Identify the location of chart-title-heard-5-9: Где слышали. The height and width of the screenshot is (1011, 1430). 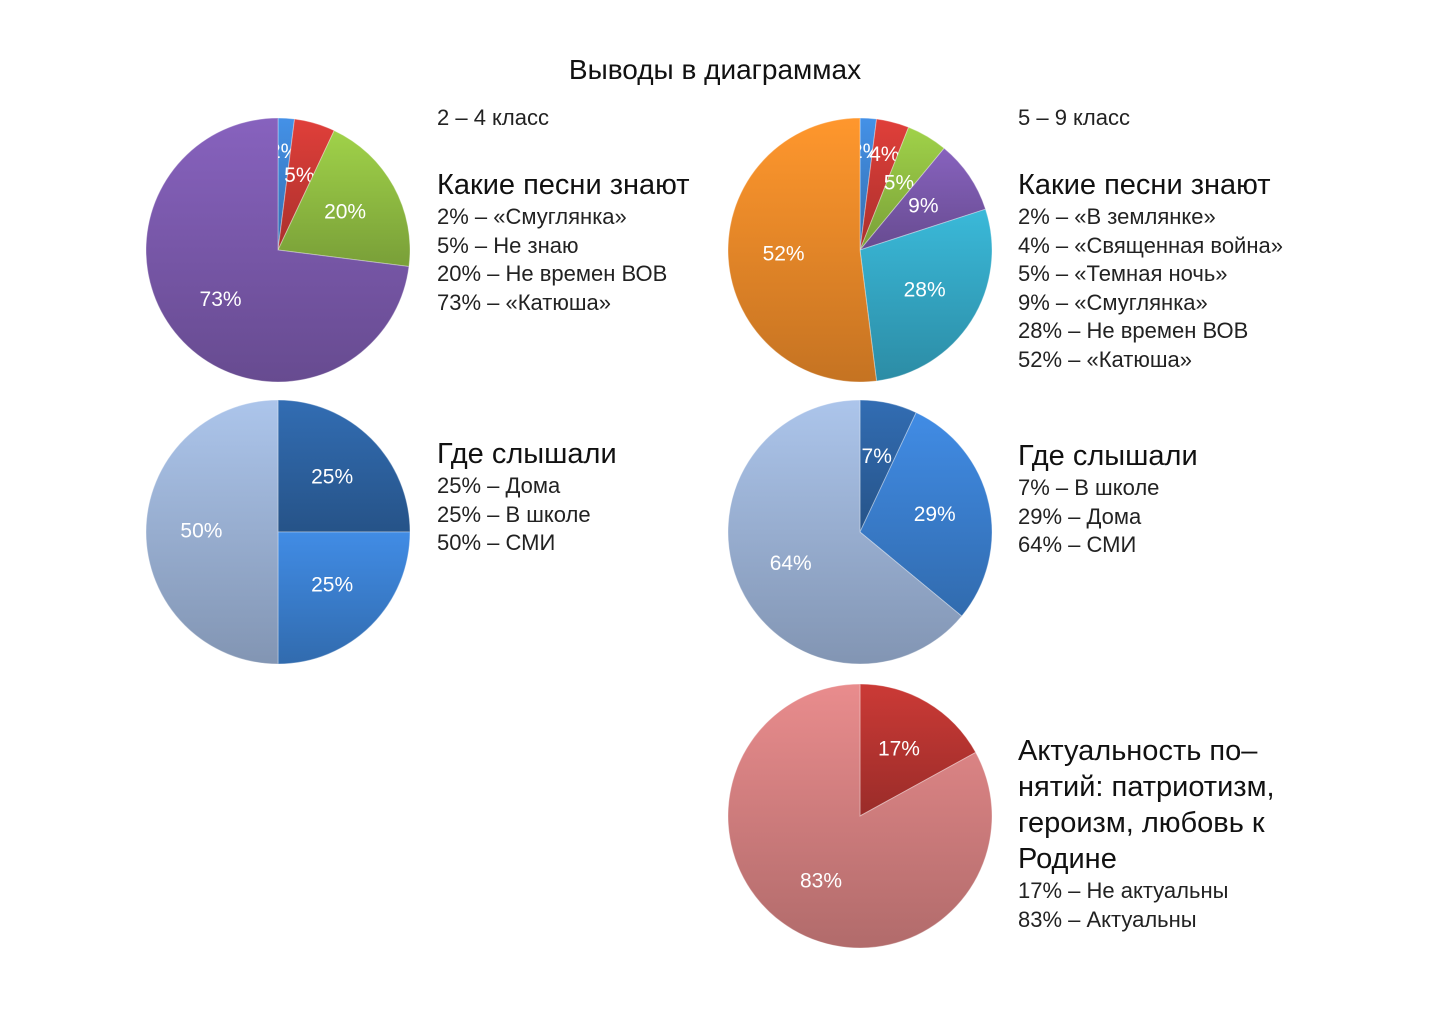
(1108, 456).